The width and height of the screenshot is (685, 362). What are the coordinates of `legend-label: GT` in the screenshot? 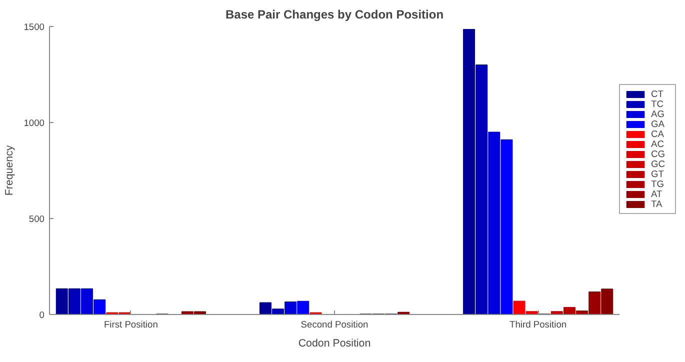 It's located at (658, 174).